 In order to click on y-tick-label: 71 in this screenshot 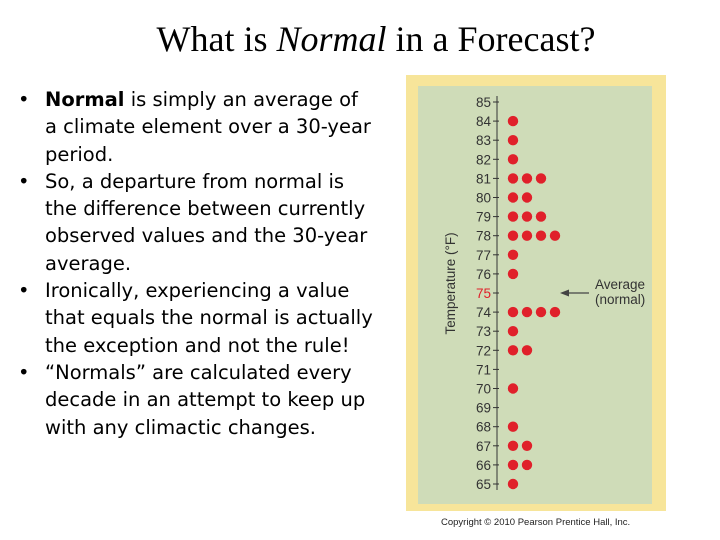, I will do `click(483, 369)`.